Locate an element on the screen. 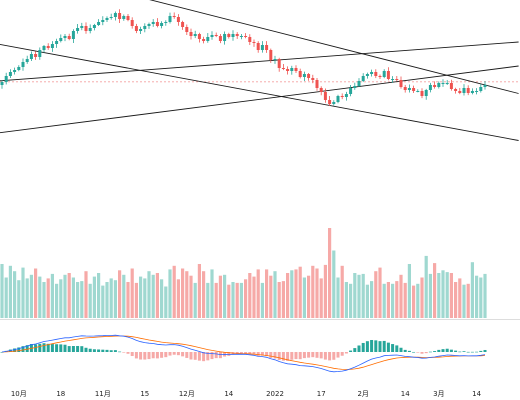  time-axis-label: 2月 is located at coordinates (362, 394).